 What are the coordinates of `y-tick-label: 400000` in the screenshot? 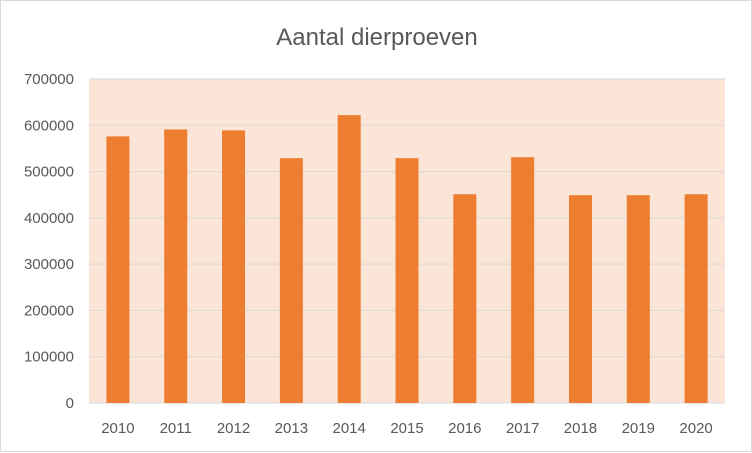 It's located at (49, 218).